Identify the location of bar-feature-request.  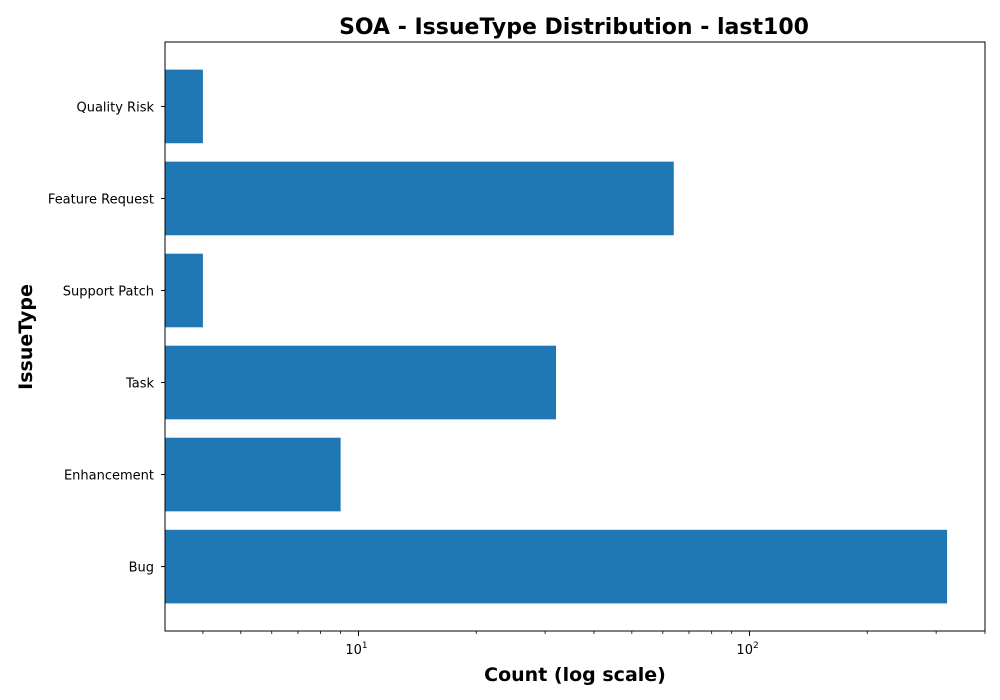
(419, 198).